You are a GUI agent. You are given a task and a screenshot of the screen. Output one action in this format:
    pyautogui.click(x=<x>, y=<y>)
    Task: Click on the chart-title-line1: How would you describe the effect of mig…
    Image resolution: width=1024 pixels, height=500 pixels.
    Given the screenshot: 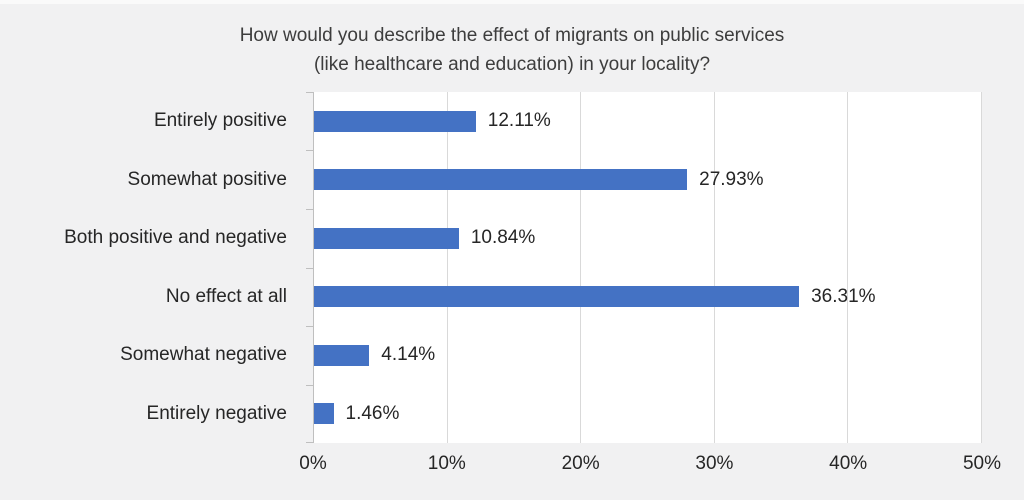 What is the action you would take?
    pyautogui.click(x=512, y=35)
    